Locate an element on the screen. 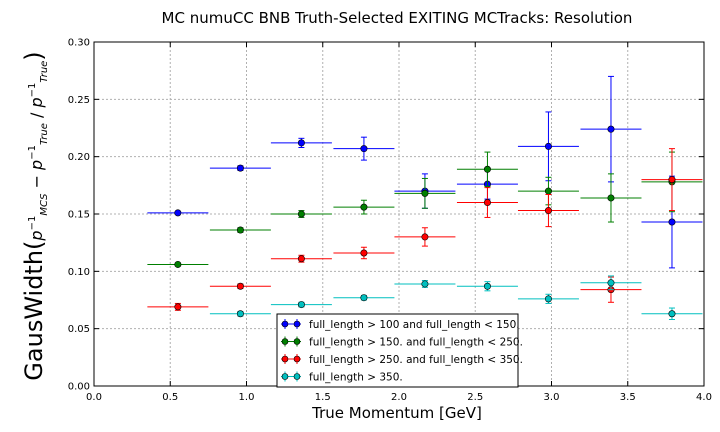 This screenshot has width=720, height=432. legend-label: full_length > 350. is located at coordinates (356, 378).